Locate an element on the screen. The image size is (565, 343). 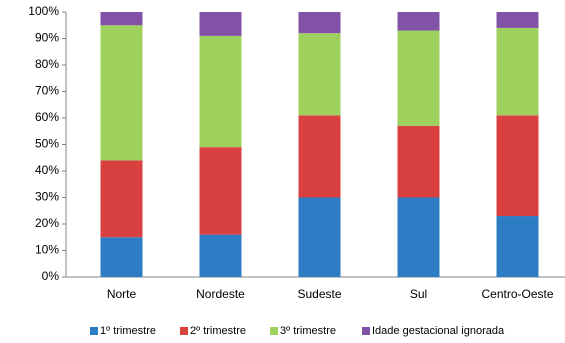
x-tick-label: Nordeste is located at coordinates (220, 294).